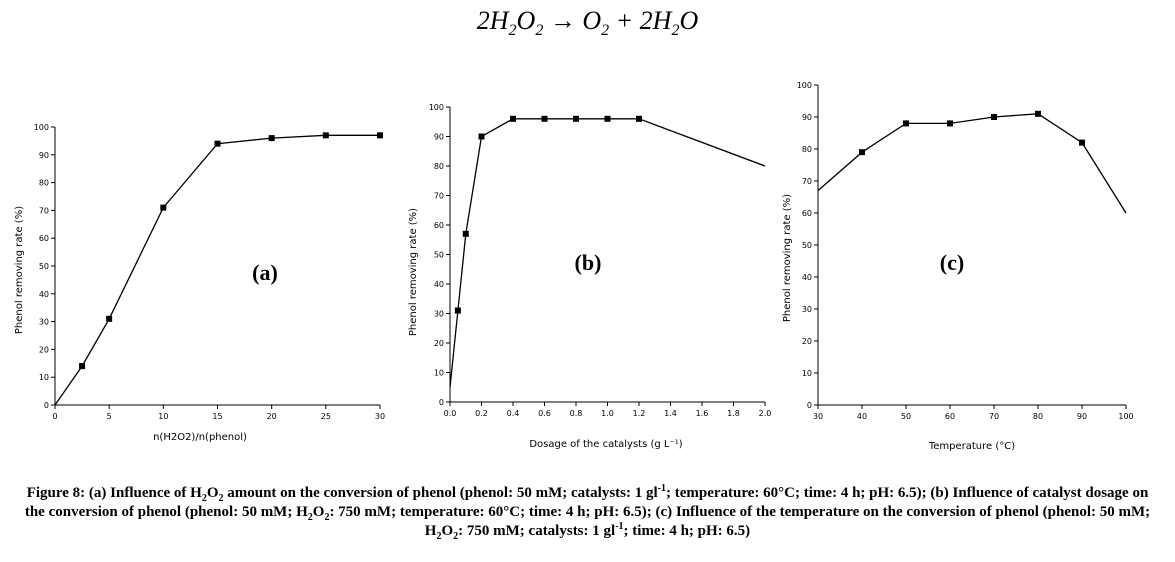 This screenshot has width=1175, height=562. Describe the element at coordinates (481, 413) in the screenshot. I see `x-tick-label: 0.2` at that location.